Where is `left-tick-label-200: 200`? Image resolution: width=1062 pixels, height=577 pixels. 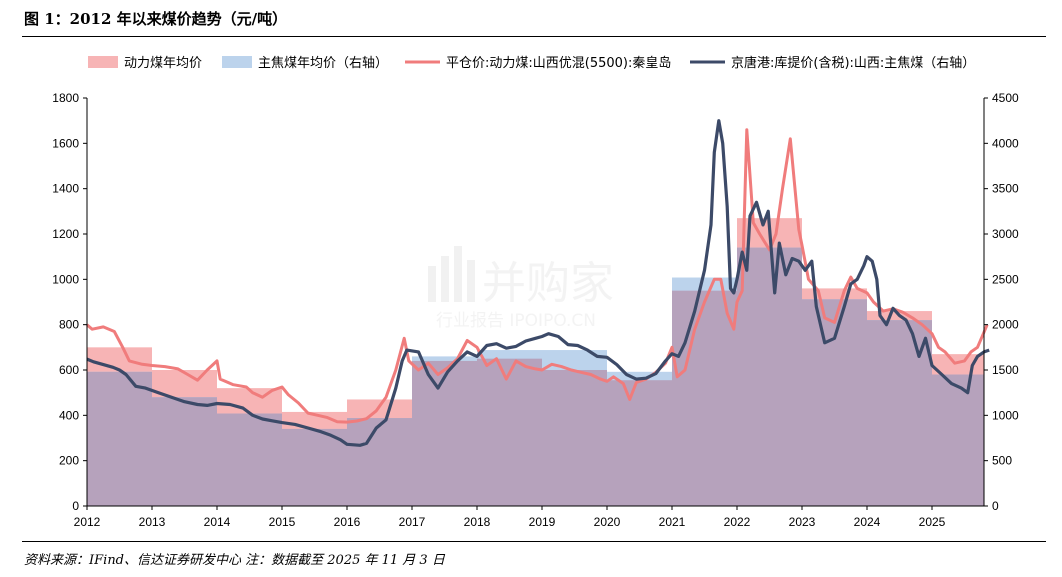 left-tick-label-200: 200 is located at coordinates (69, 461).